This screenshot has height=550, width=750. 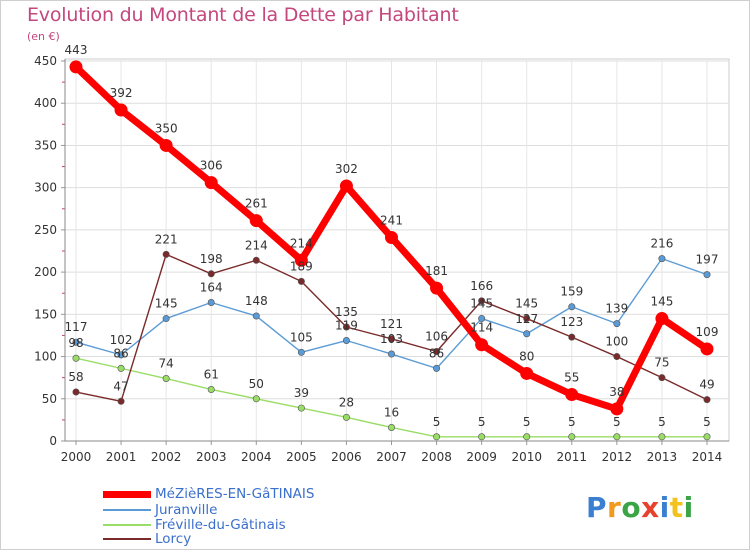 What do you see at coordinates (616, 309) in the screenshot?
I see `data-label: 139` at bounding box center [616, 309].